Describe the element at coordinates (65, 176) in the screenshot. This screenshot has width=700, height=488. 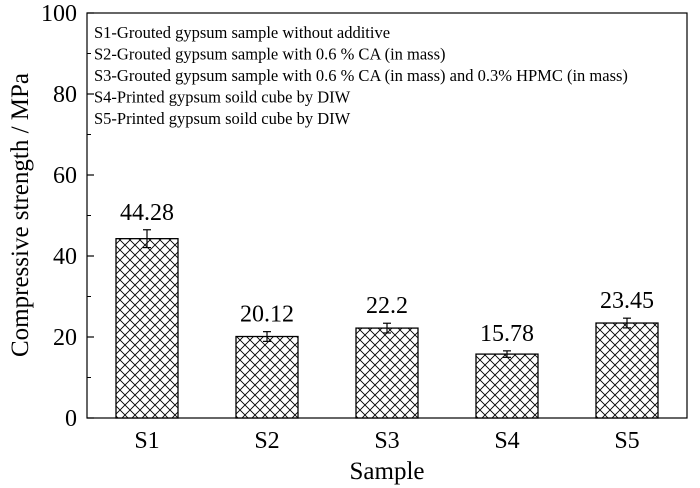
I see `y-tick-label: 60` at that location.